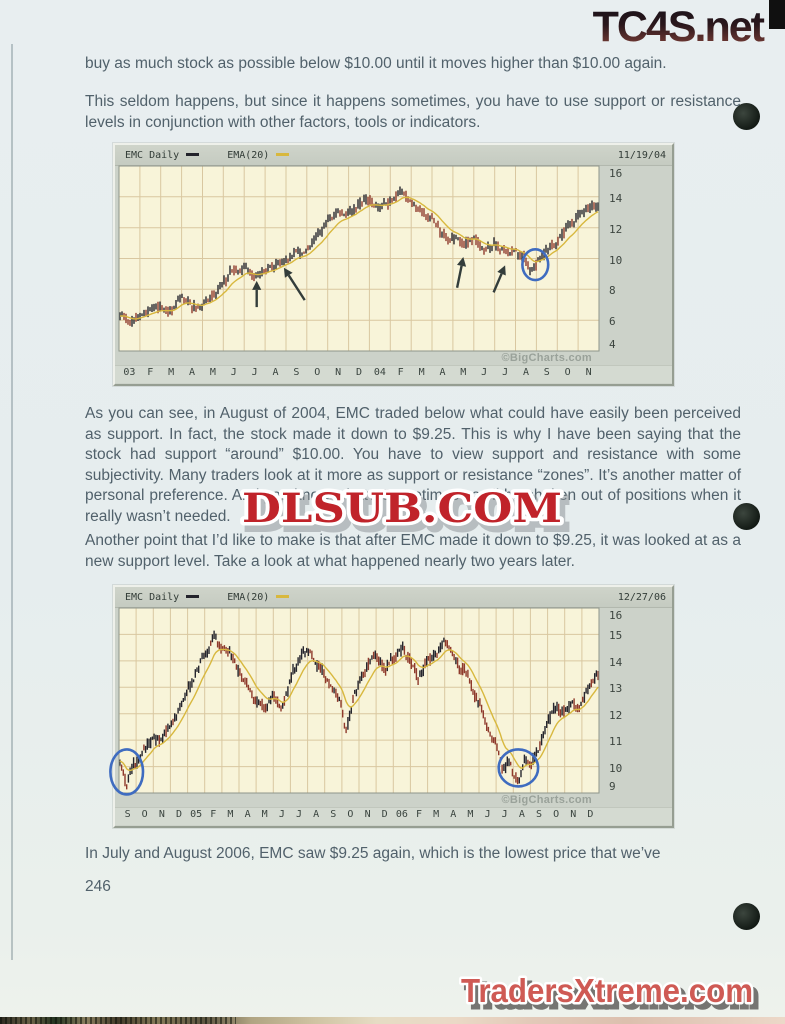 The width and height of the screenshot is (785, 1024). What do you see at coordinates (616, 662) in the screenshot?
I see `y-axis-tick-label: 14` at bounding box center [616, 662].